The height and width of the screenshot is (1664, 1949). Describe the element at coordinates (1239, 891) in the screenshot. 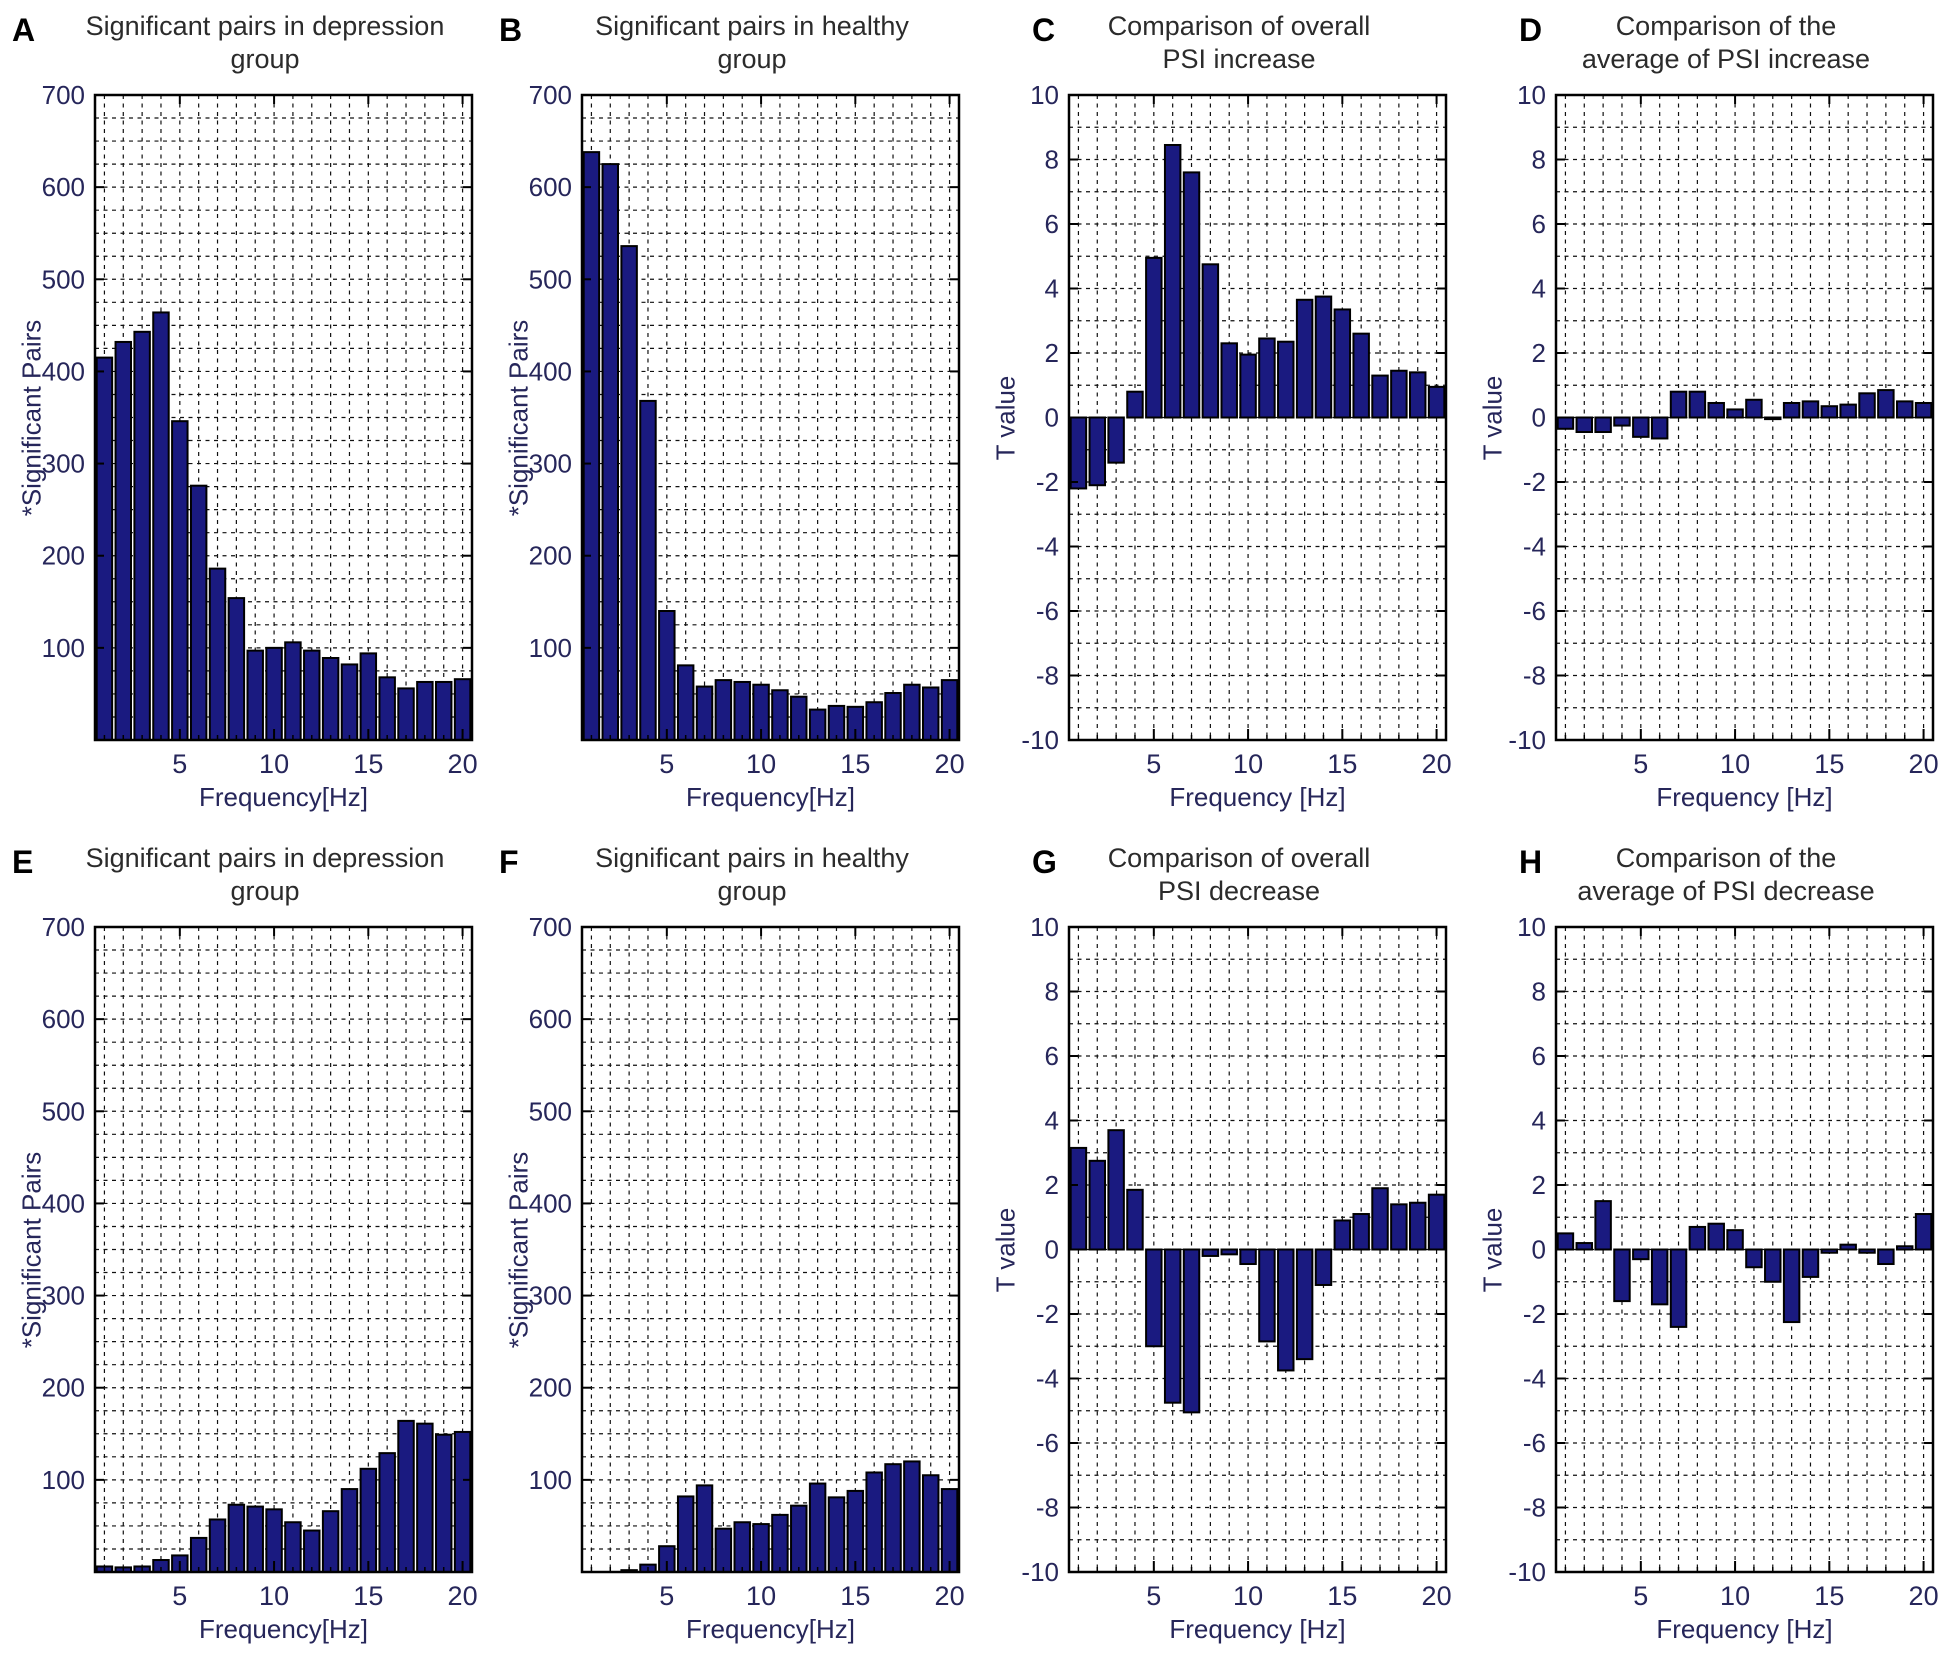

I see `chart-title-line2: PSI decrease` at that location.